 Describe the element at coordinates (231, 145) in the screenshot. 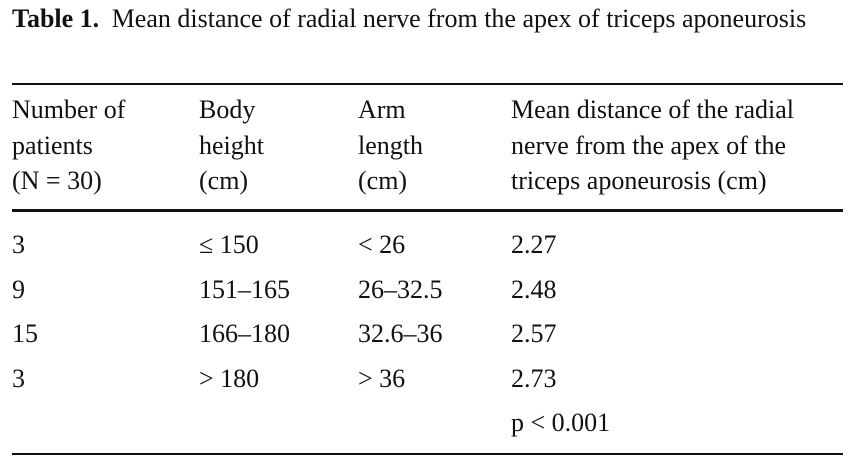

I see `header-cell: height` at that location.